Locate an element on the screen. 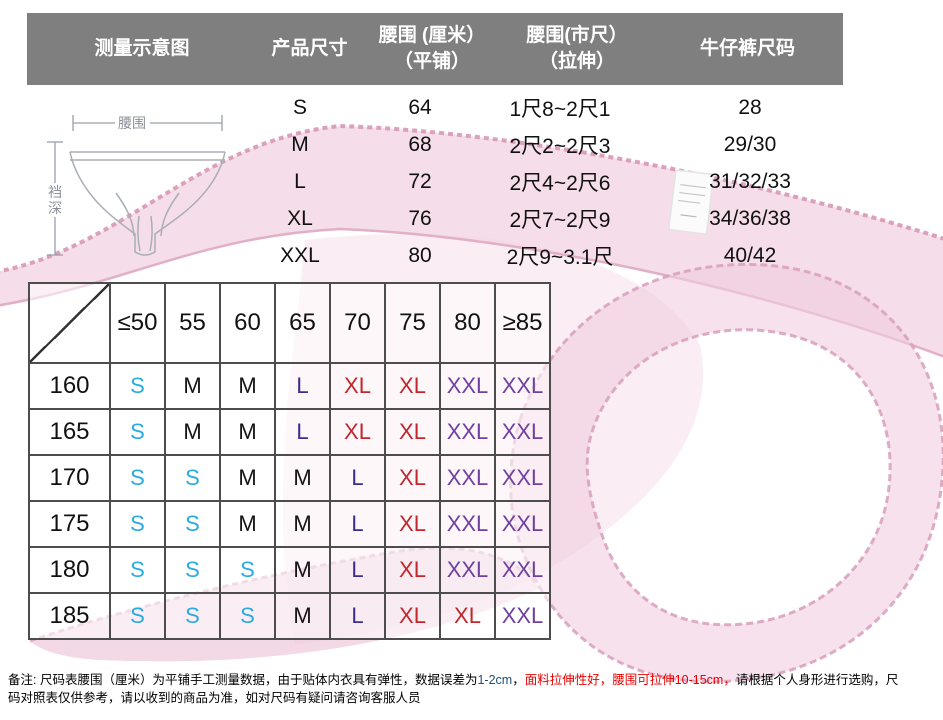 The width and height of the screenshot is (943, 720). note-segment: 备注: 尺码表腰围（厘米）为平铺手工测量数据，由于贴体内衣具有弹性，数据误差为 is located at coordinates (243, 680).